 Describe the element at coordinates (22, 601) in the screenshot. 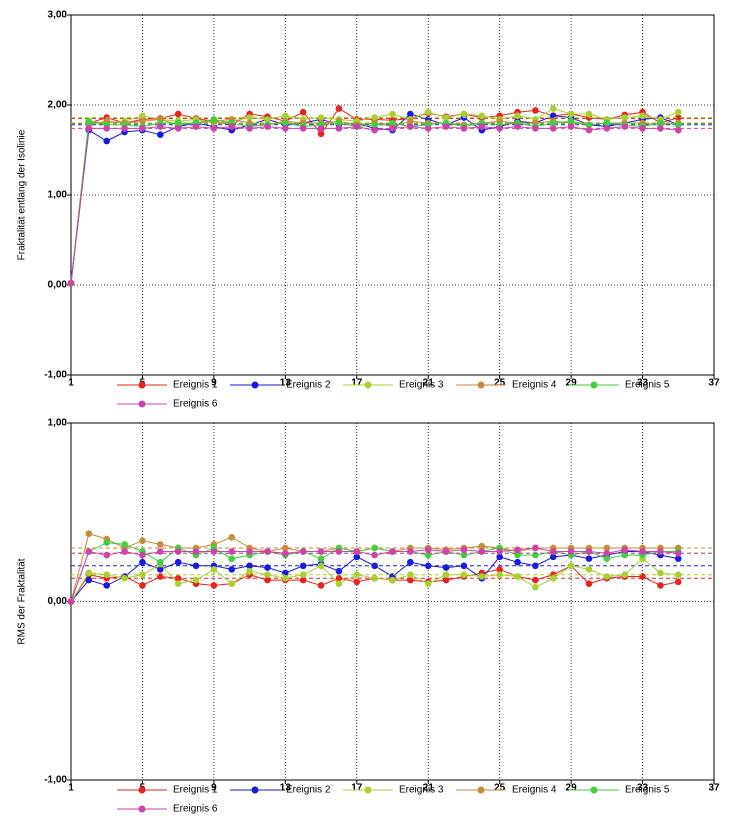

I see `y-axis-label: RMS der Fraktalität` at that location.